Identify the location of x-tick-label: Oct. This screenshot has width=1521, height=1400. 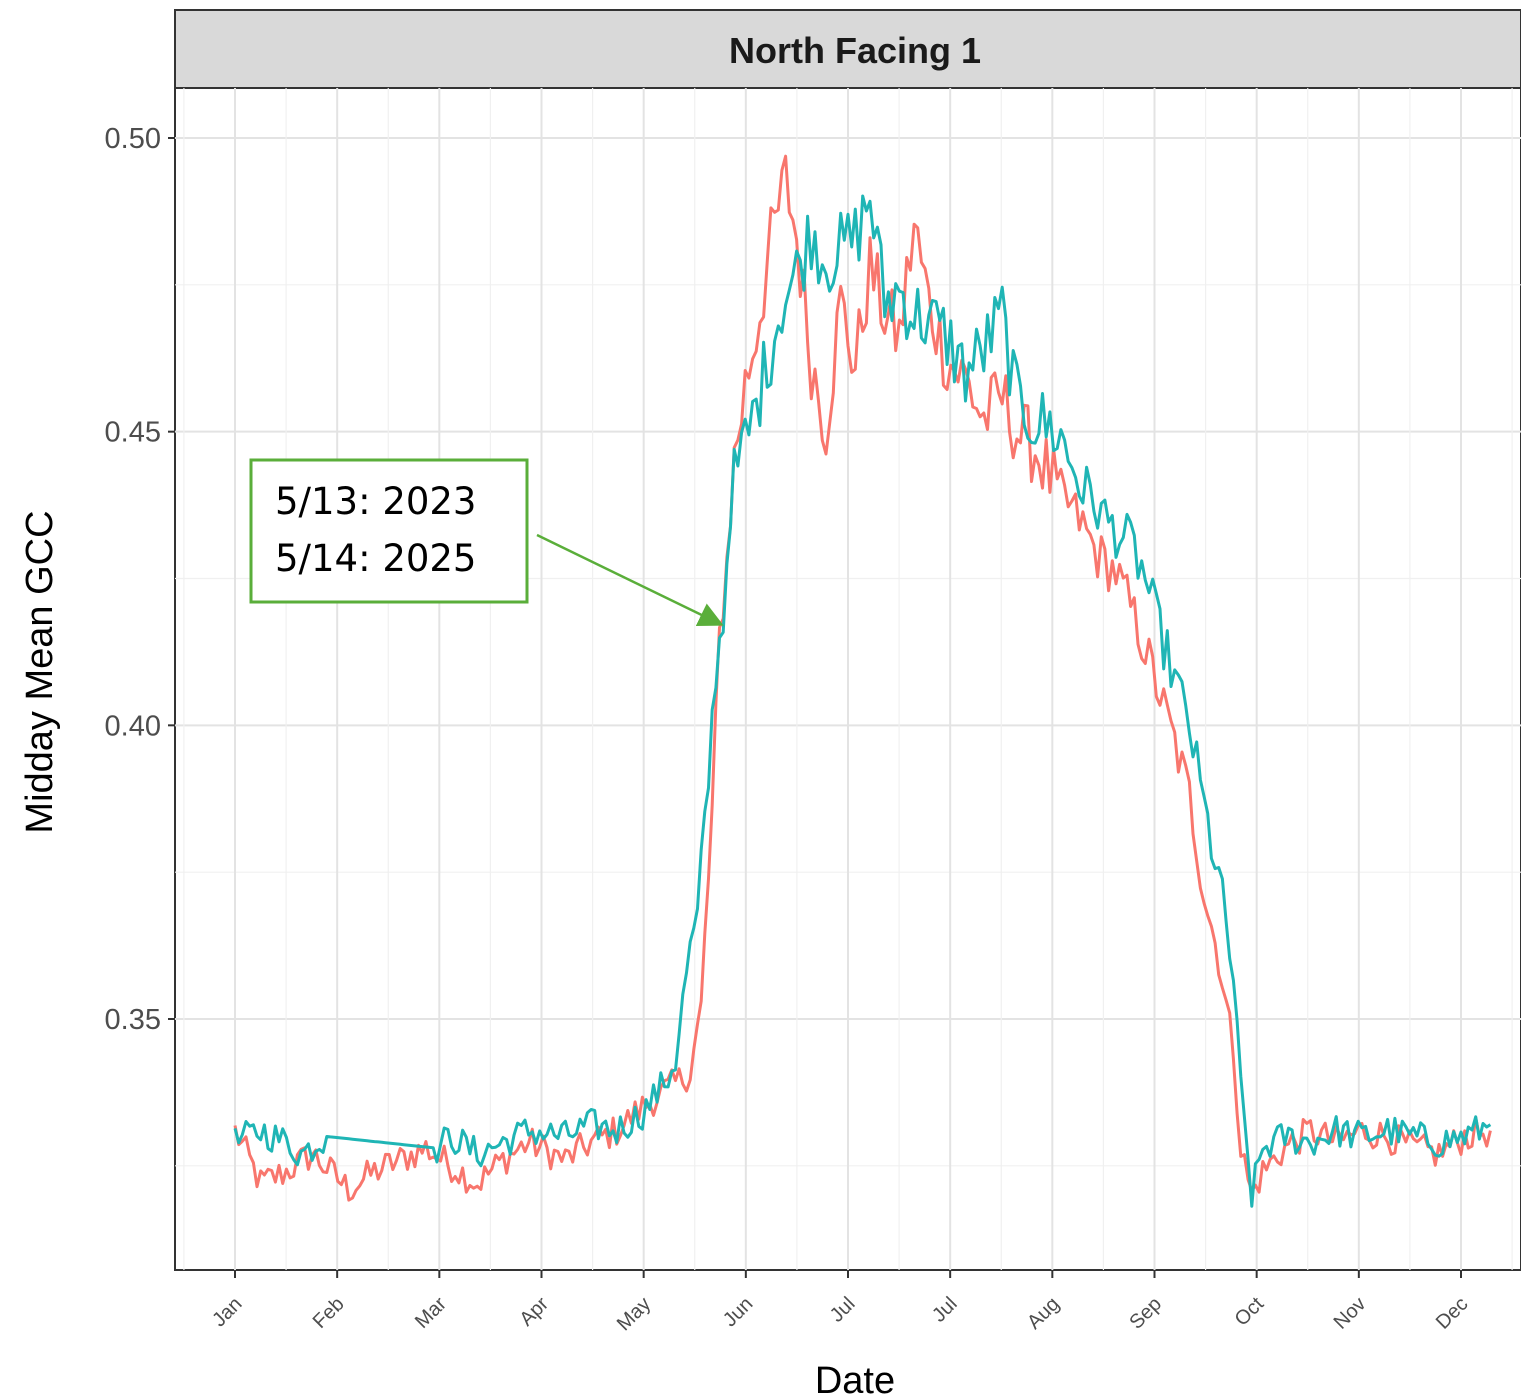
(1250, 1312).